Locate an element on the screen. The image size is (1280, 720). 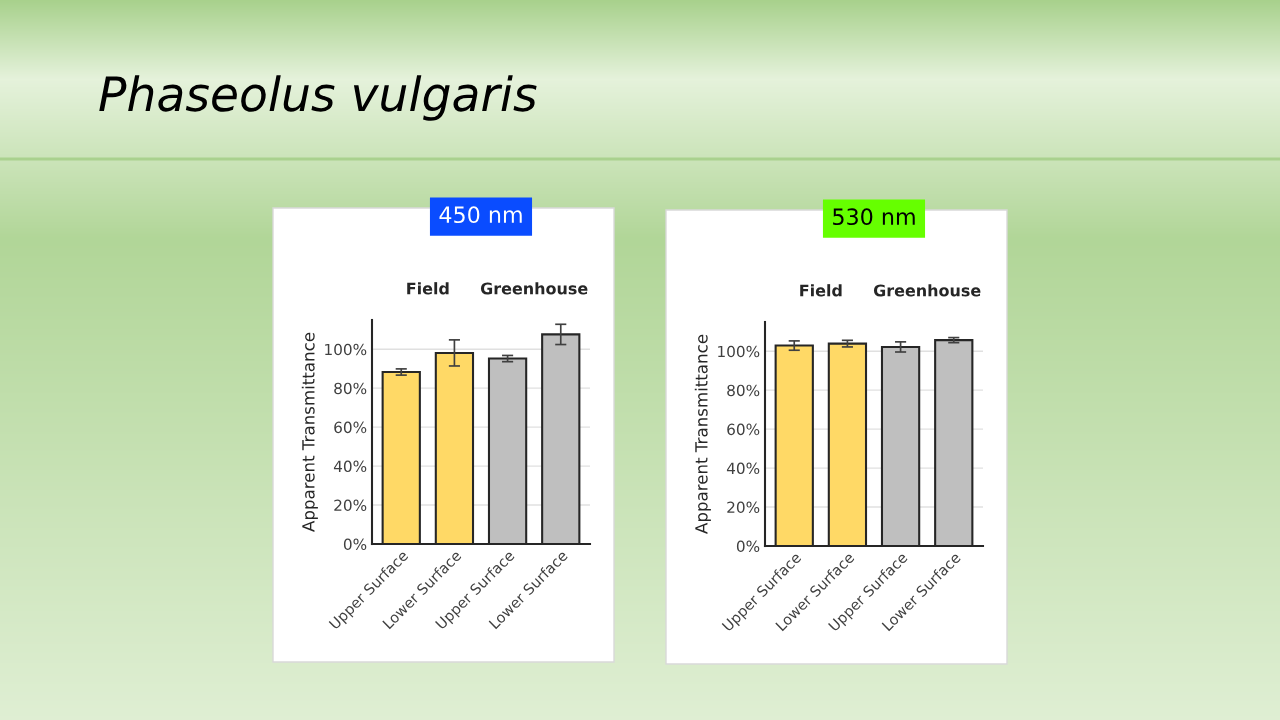
chart-title: 450 nm is located at coordinates (480, 215).